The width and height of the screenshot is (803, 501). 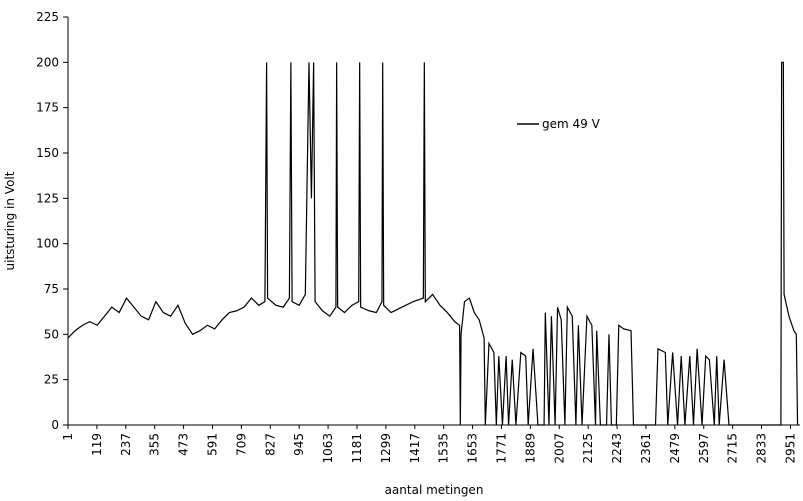 I want to click on y-axis-label: uitsturing in Volt, so click(x=10, y=220).